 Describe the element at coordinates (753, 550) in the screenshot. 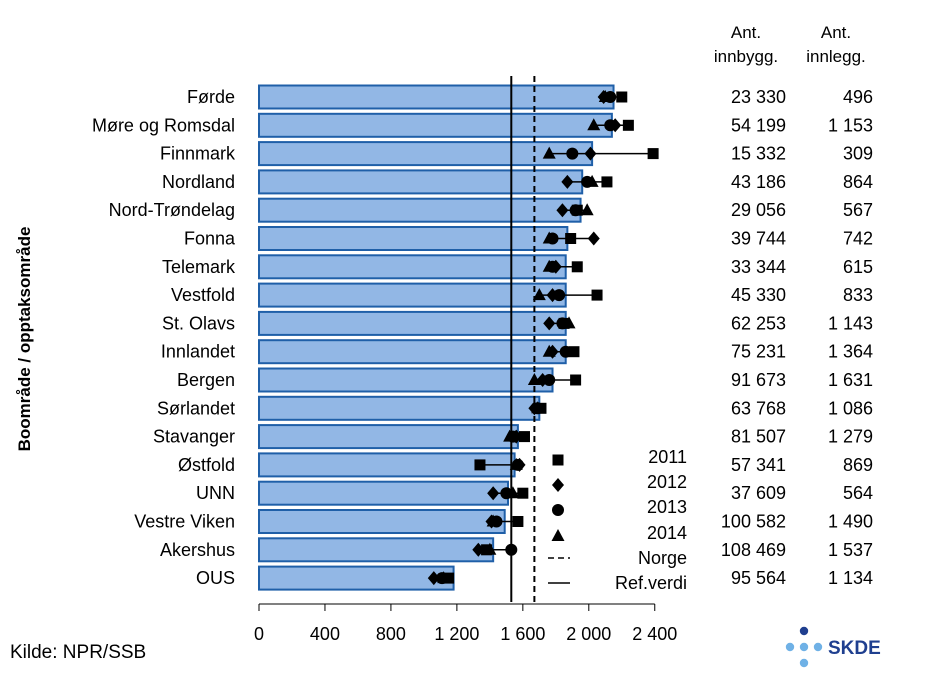

I see `innbyggere-value: 108 469` at that location.